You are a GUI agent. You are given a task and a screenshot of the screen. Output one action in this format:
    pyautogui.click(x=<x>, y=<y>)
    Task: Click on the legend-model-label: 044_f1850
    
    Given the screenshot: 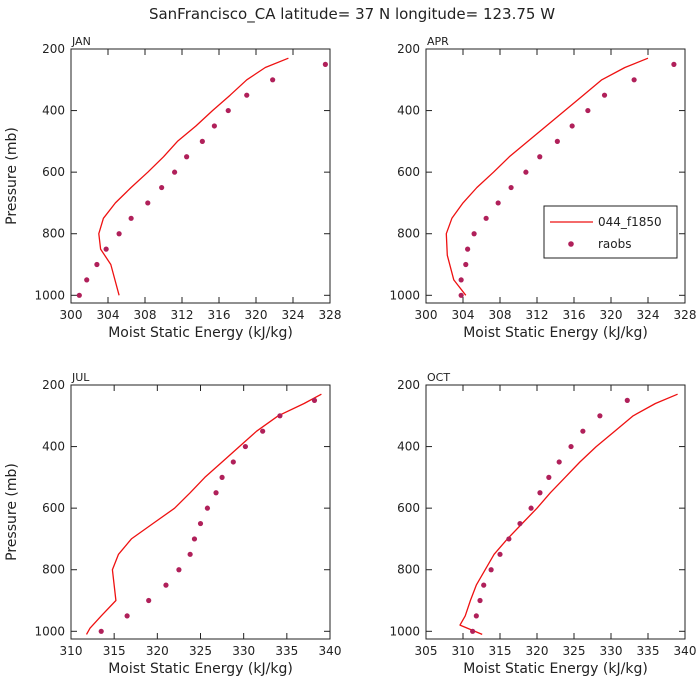 What is the action you would take?
    pyautogui.click(x=630, y=222)
    